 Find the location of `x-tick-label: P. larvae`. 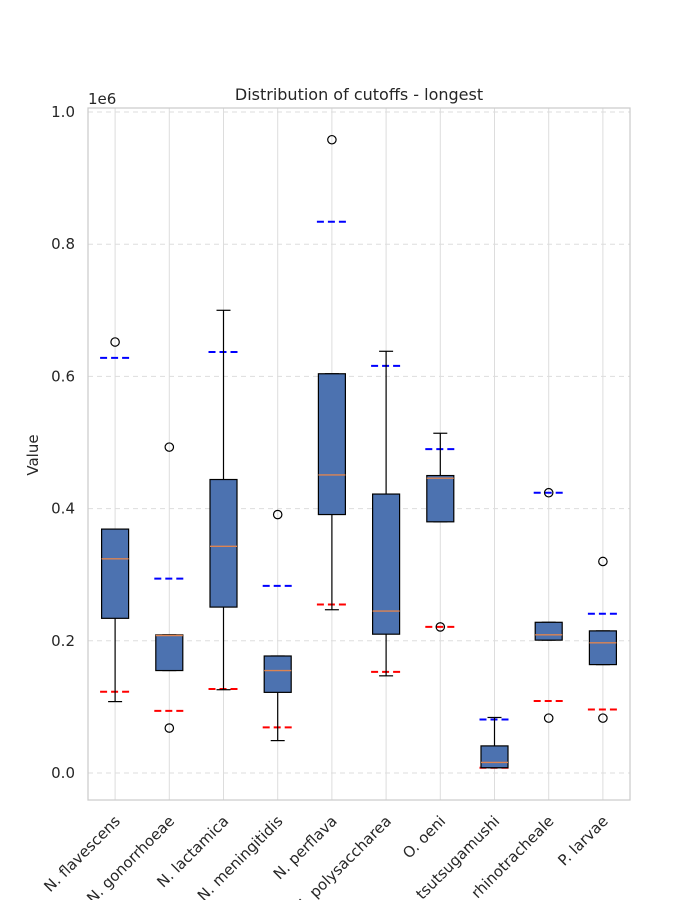

x-tick-label: P. larvae is located at coordinates (582, 840).